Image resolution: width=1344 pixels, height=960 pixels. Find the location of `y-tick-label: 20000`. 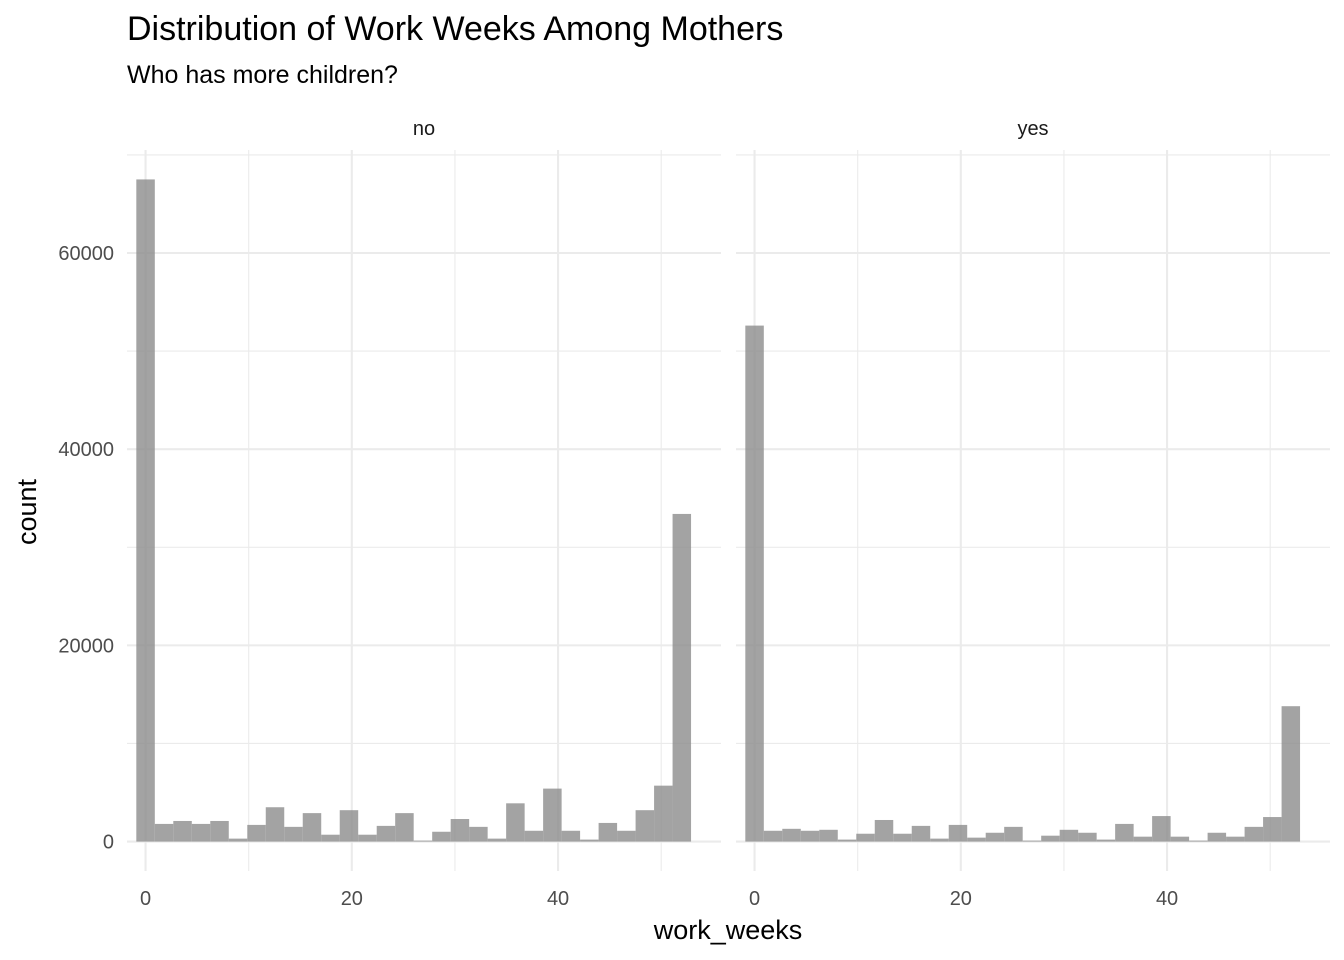

y-tick-label: 20000 is located at coordinates (86, 646).